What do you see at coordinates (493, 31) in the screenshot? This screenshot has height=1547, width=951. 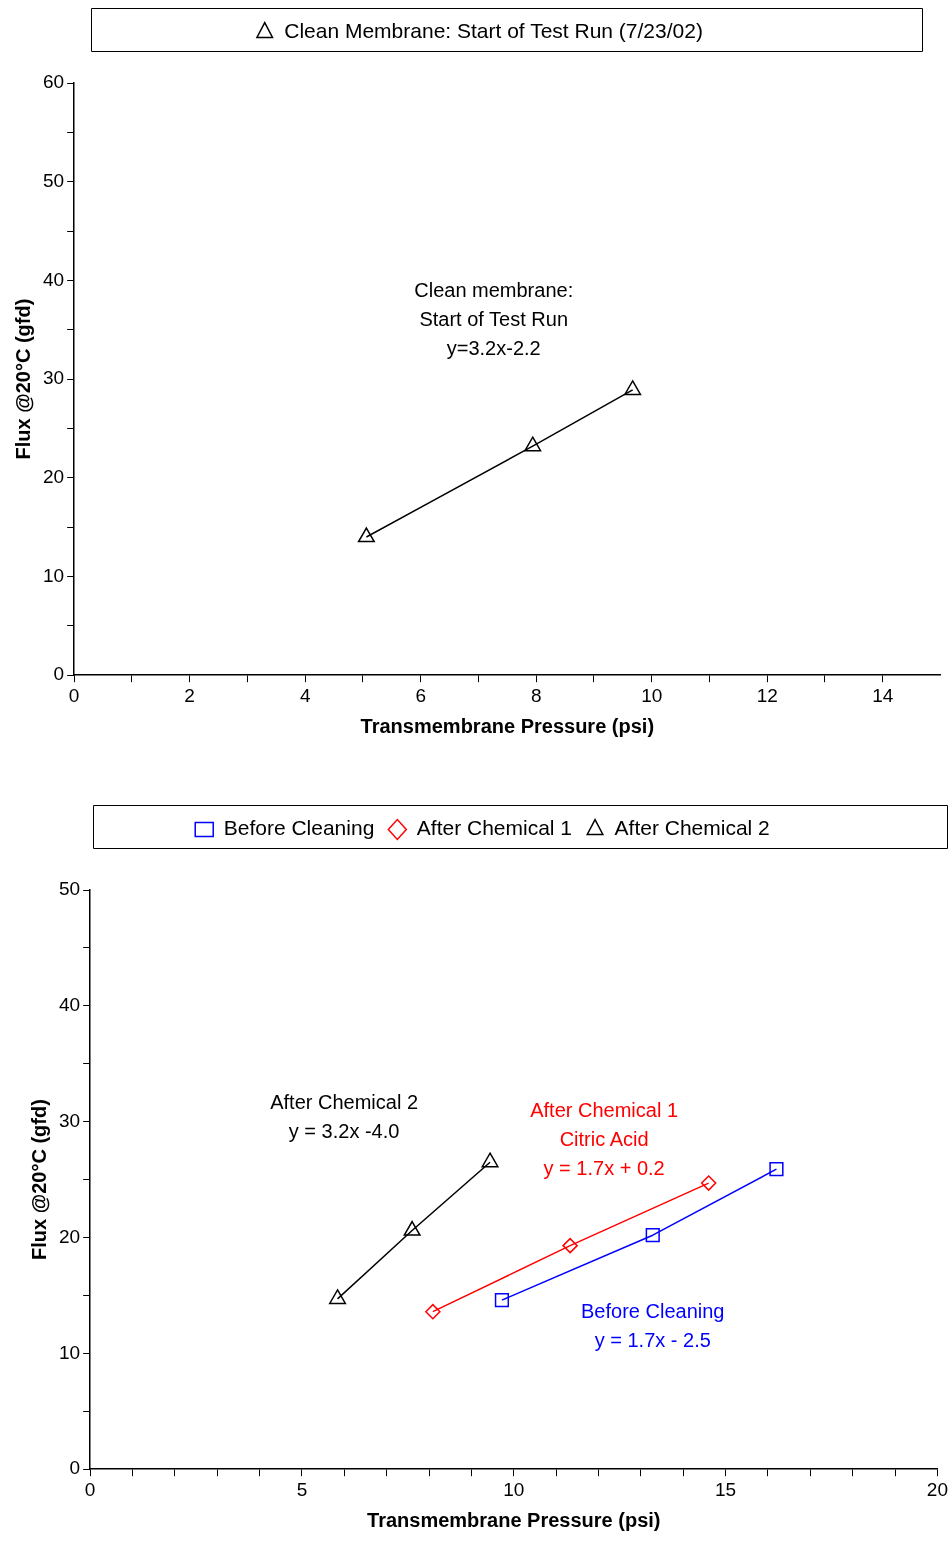 I see `legend-label: Clean Membrane: Start of Test Run (7/23/02)` at bounding box center [493, 31].